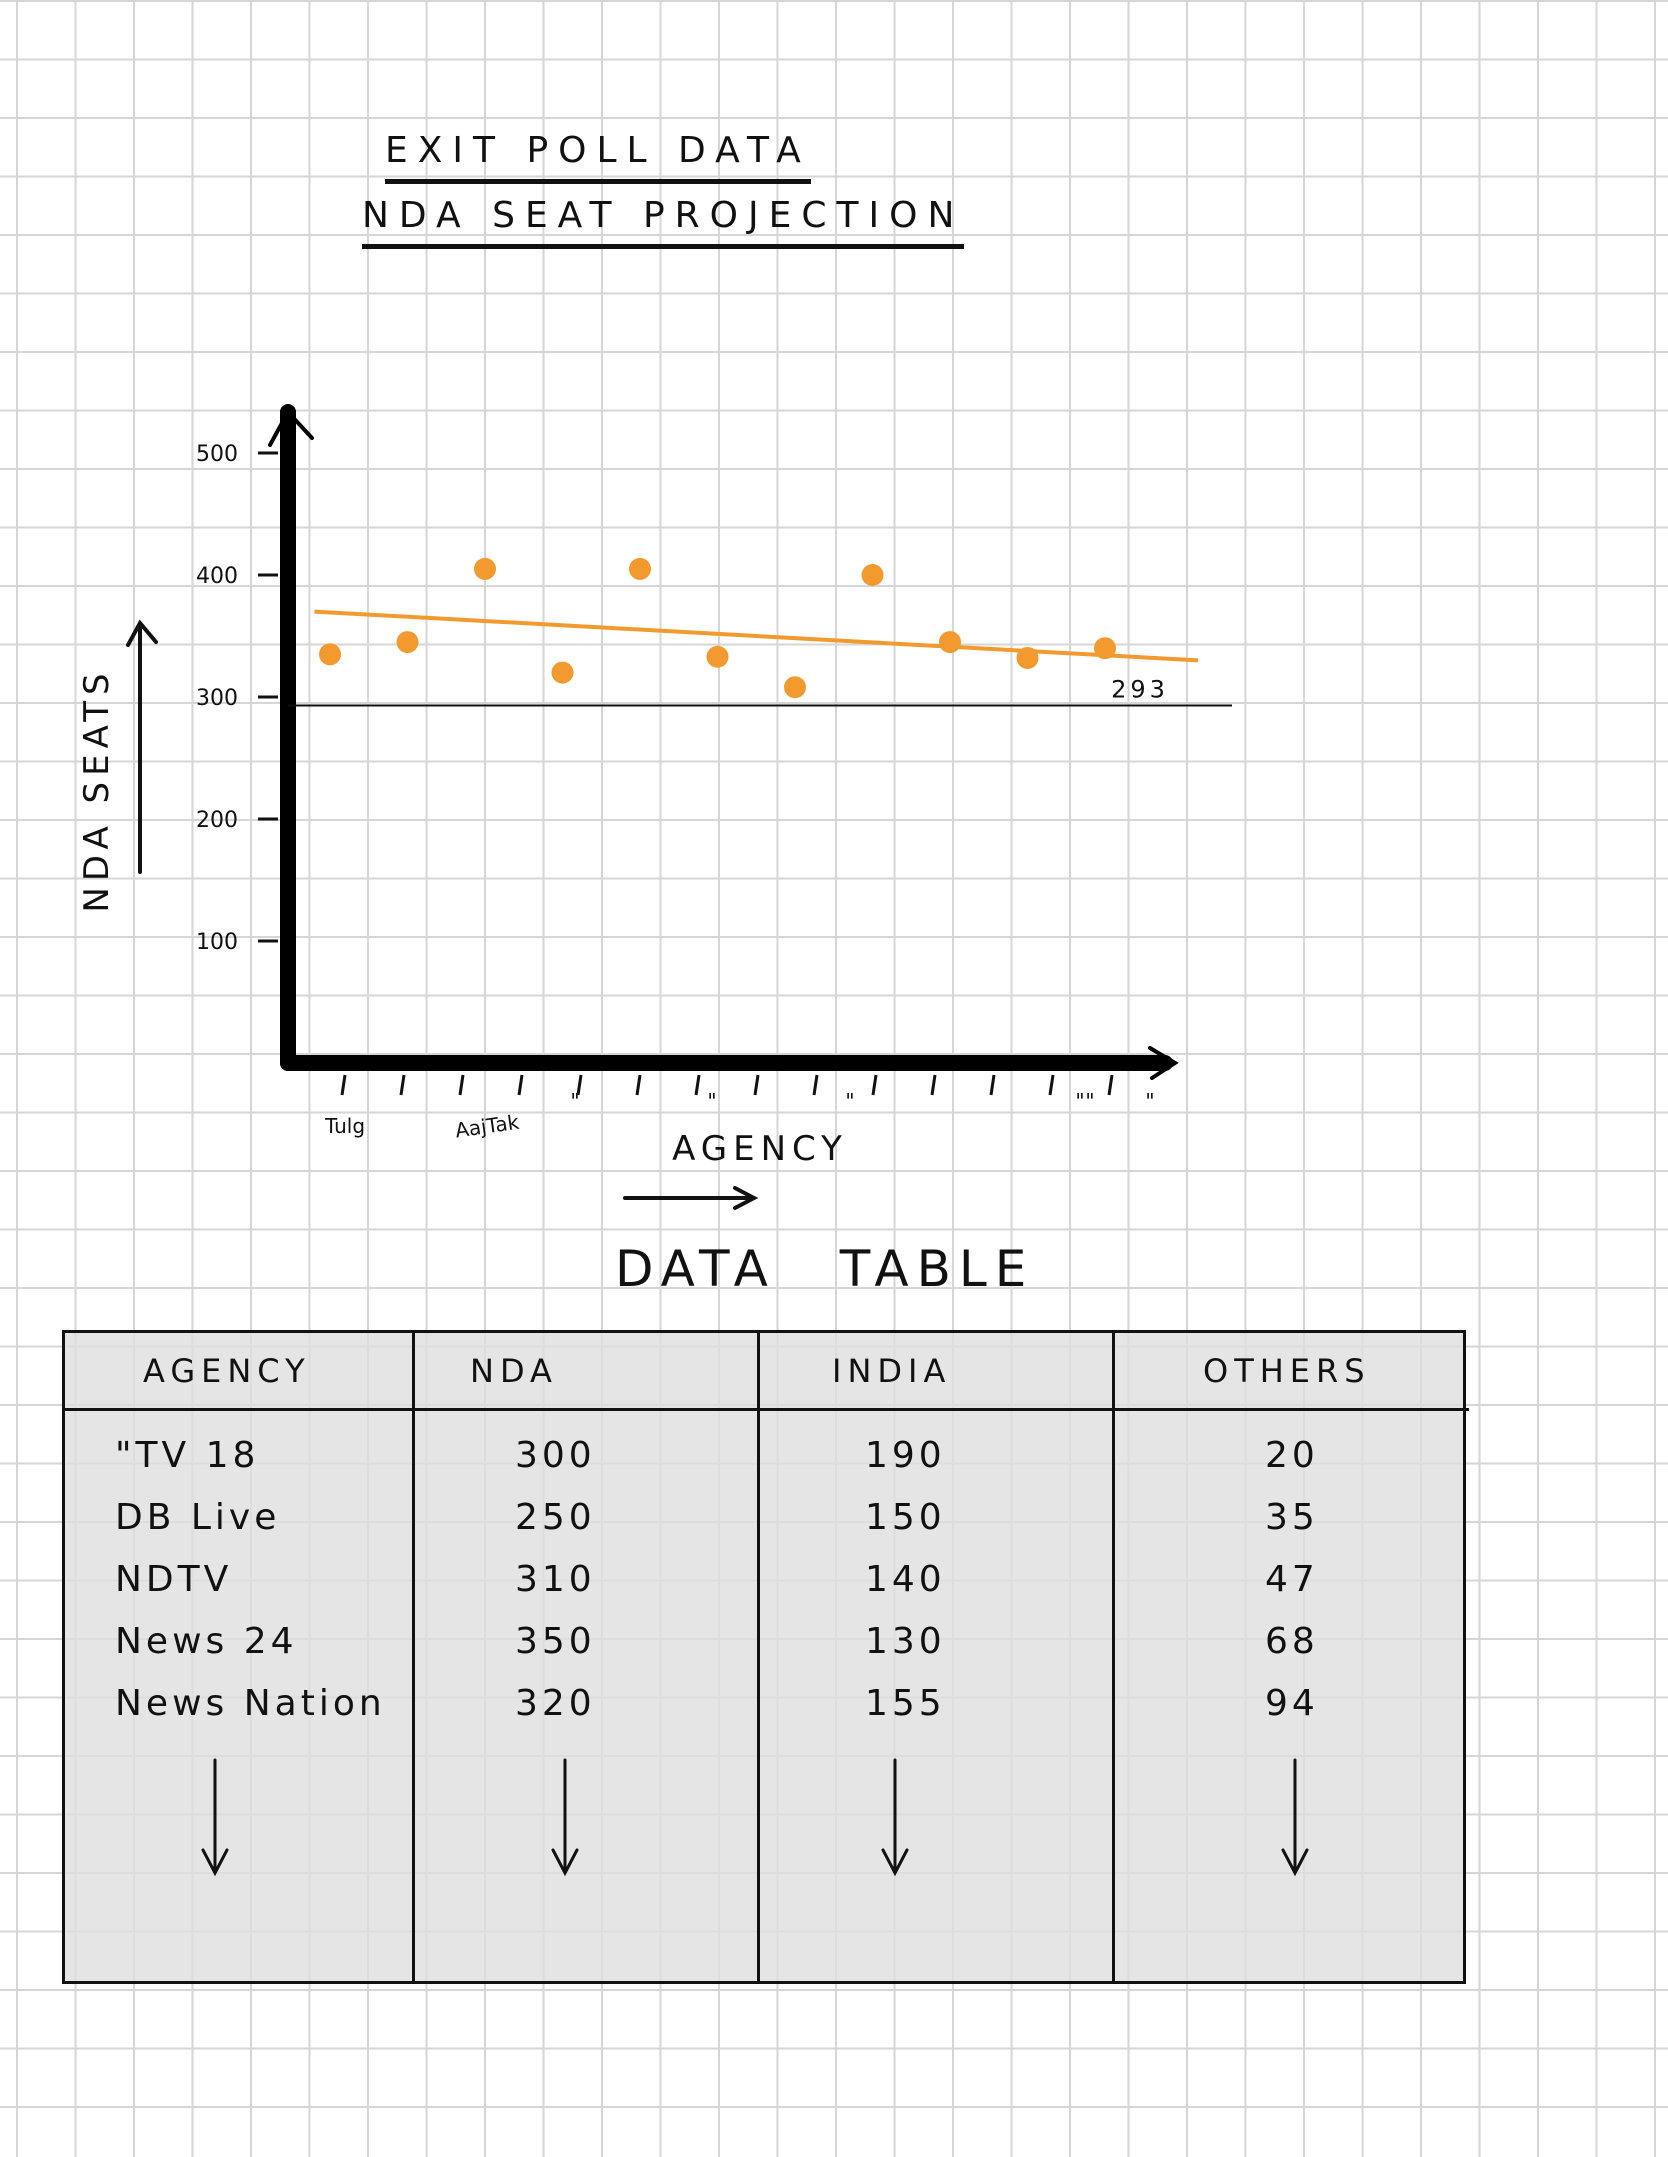 This screenshot has height=2157, width=1668. I want to click on table-cell: 94, so click(1292, 1703).